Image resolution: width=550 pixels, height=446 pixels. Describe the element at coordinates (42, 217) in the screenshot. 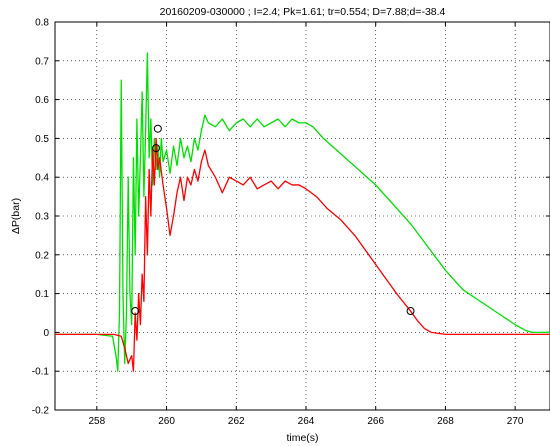

I see `y-tick-label: 0.3` at that location.